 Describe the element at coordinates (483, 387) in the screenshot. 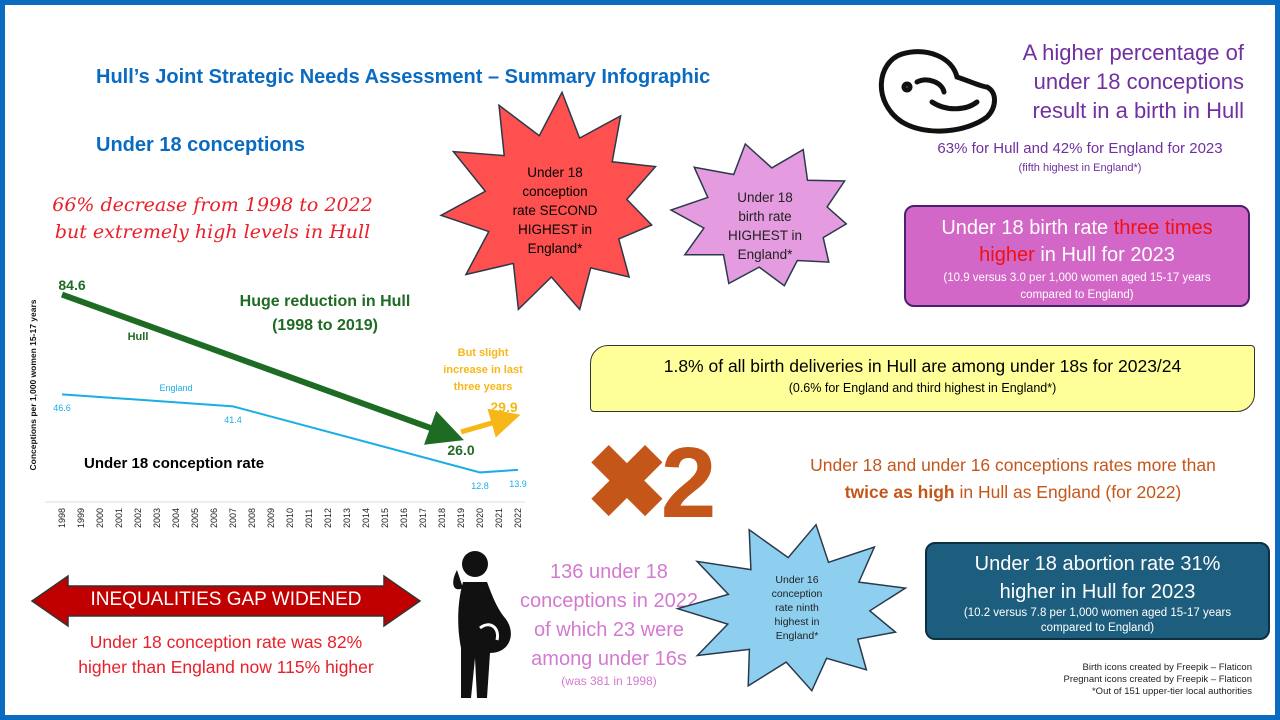

I see `annotation-line: three years` at that location.